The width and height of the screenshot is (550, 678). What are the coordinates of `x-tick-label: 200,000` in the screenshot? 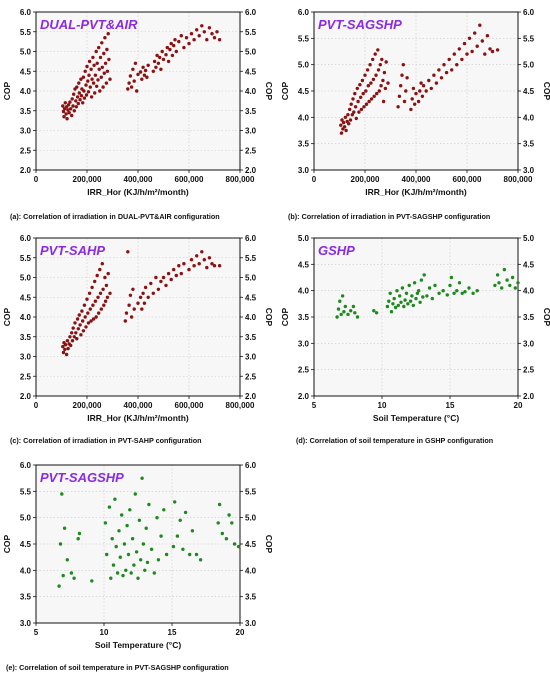 It's located at (365, 179).